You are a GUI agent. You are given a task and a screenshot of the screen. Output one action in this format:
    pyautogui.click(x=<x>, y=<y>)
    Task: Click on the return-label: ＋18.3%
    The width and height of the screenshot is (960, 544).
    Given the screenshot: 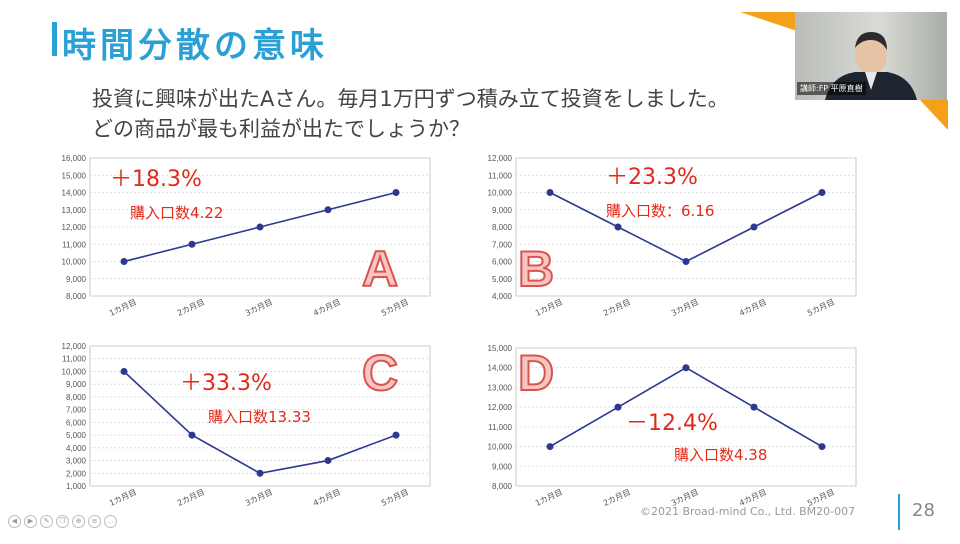 What is the action you would take?
    pyautogui.click(x=156, y=179)
    